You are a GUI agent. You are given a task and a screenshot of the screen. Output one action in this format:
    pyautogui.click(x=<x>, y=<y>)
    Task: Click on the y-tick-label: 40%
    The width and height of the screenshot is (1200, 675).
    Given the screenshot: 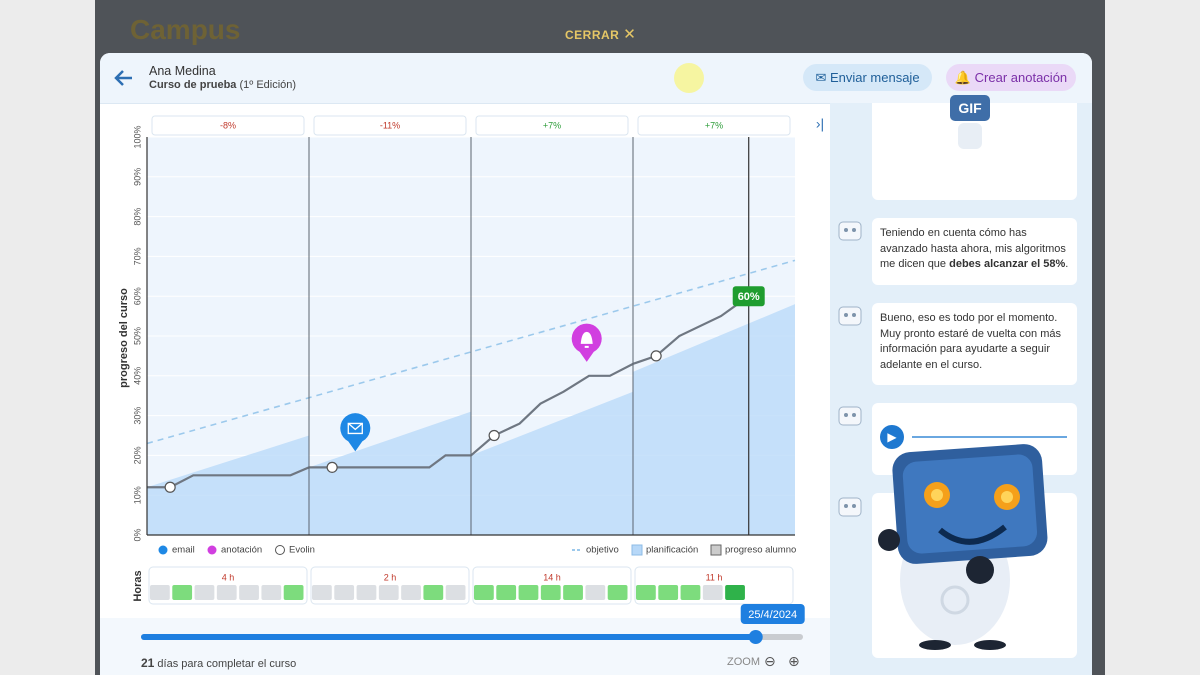 What is the action you would take?
    pyautogui.click(x=137, y=376)
    